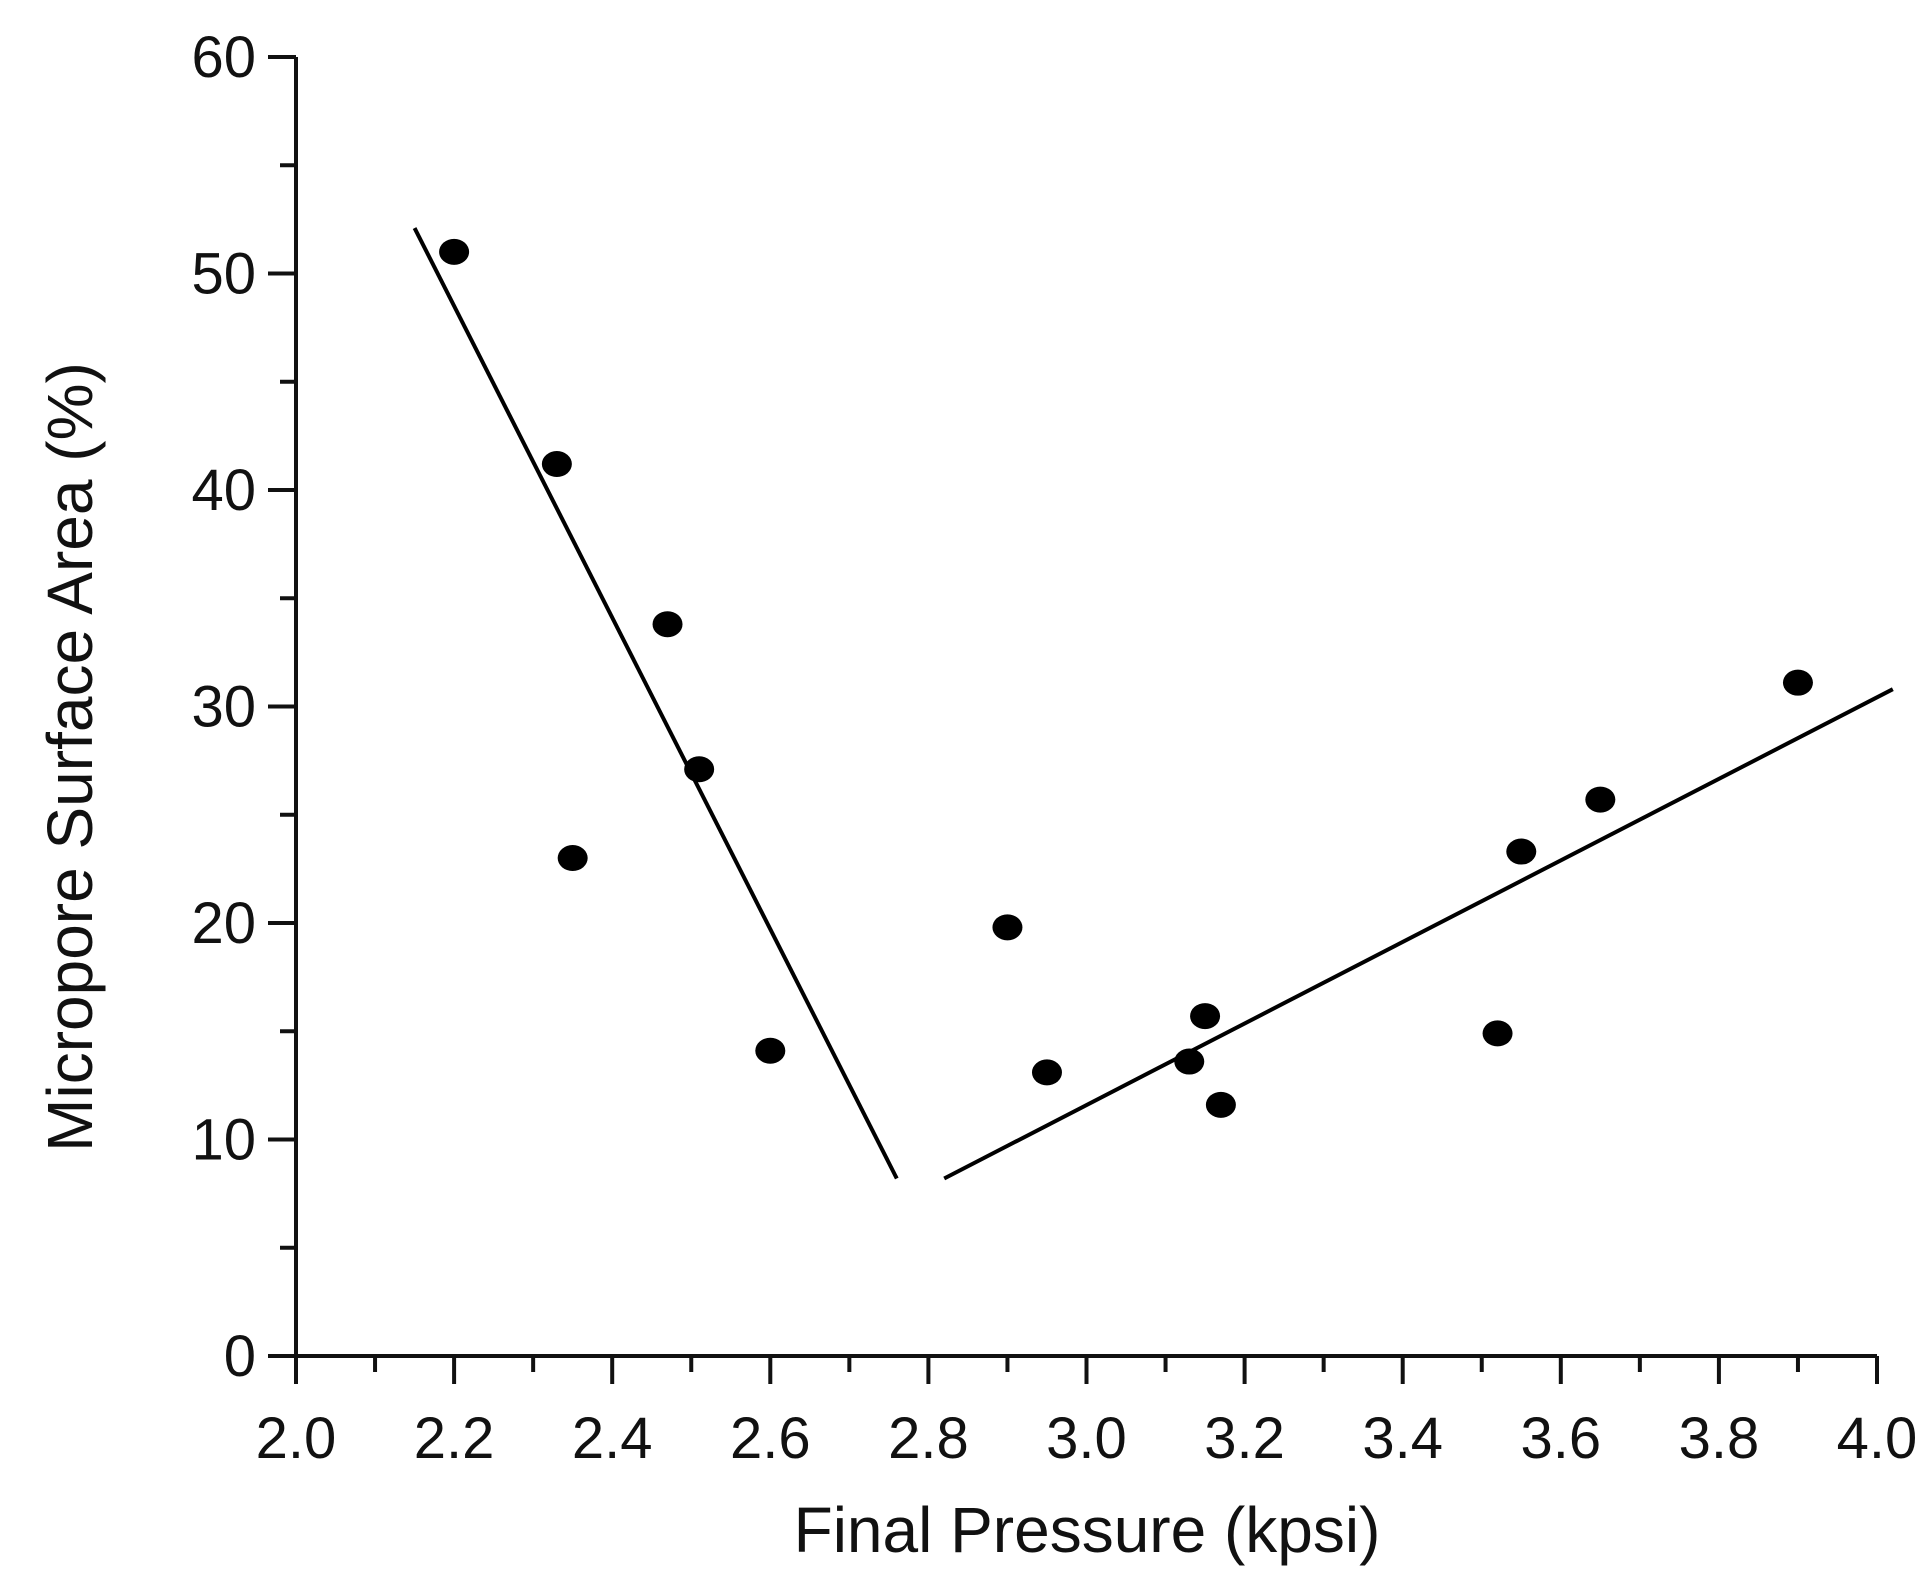 The height and width of the screenshot is (1588, 1926). I want to click on x-tick-label: 4.0, so click(1877, 1438).